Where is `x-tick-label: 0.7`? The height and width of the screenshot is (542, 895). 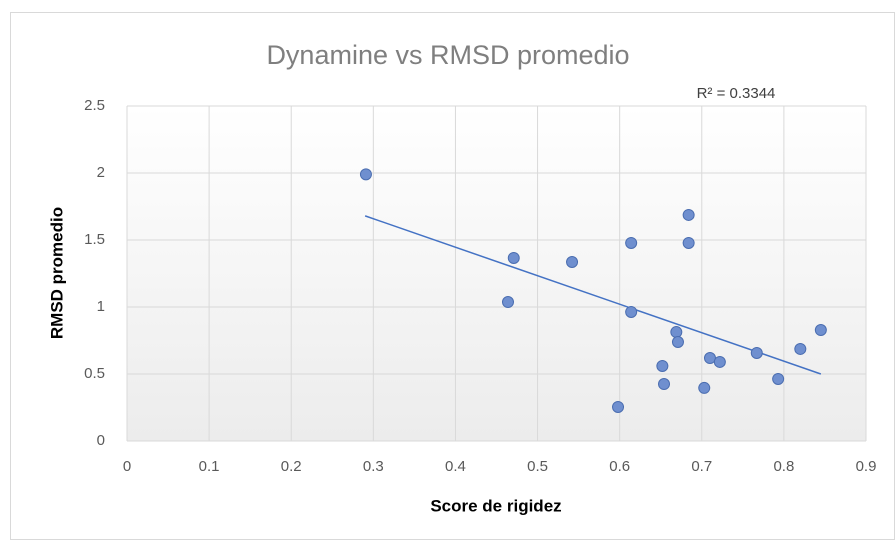 x-tick-label: 0.7 is located at coordinates (701, 466).